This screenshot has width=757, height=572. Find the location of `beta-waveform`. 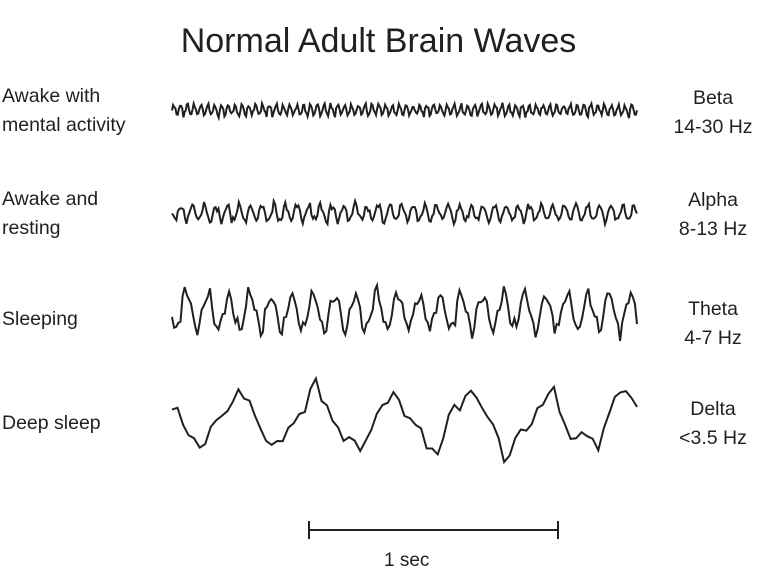

beta-waveform is located at coordinates (404, 110).